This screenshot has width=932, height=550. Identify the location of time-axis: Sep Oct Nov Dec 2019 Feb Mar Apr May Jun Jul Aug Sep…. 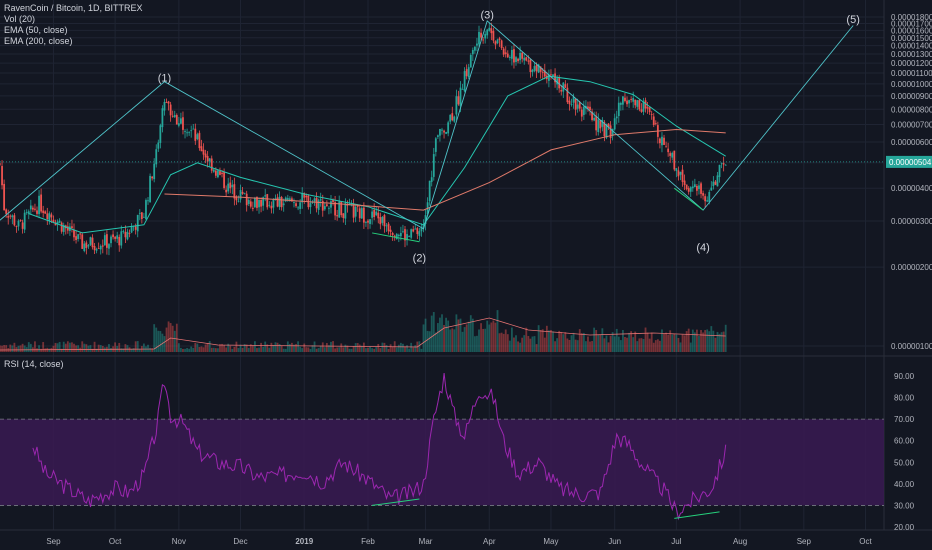
(459, 541).